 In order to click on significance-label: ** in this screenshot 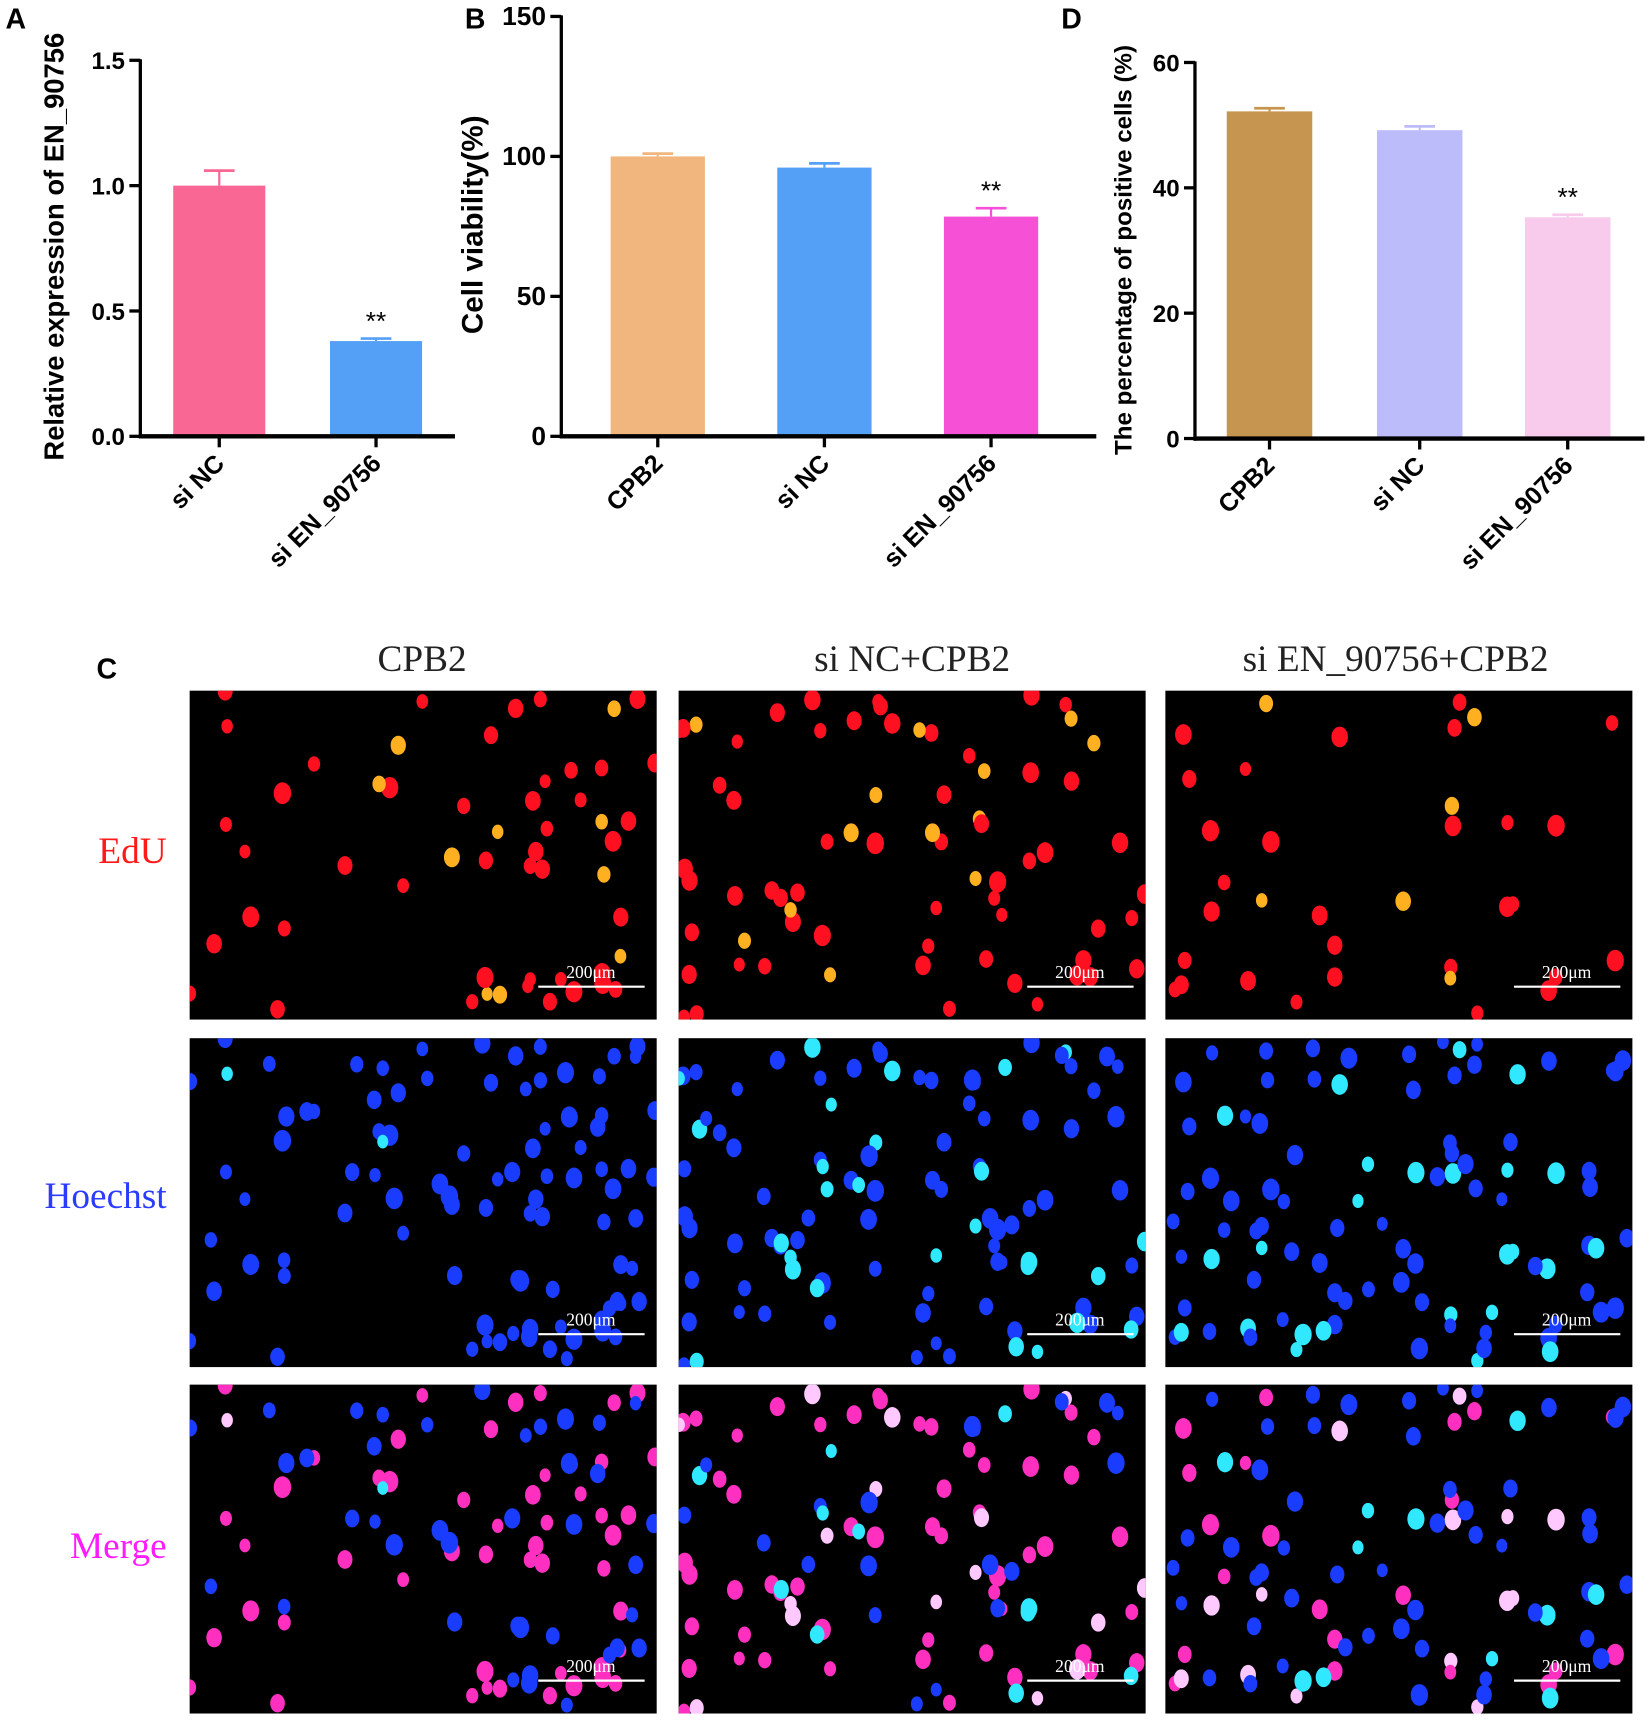, I will do `click(991, 190)`.